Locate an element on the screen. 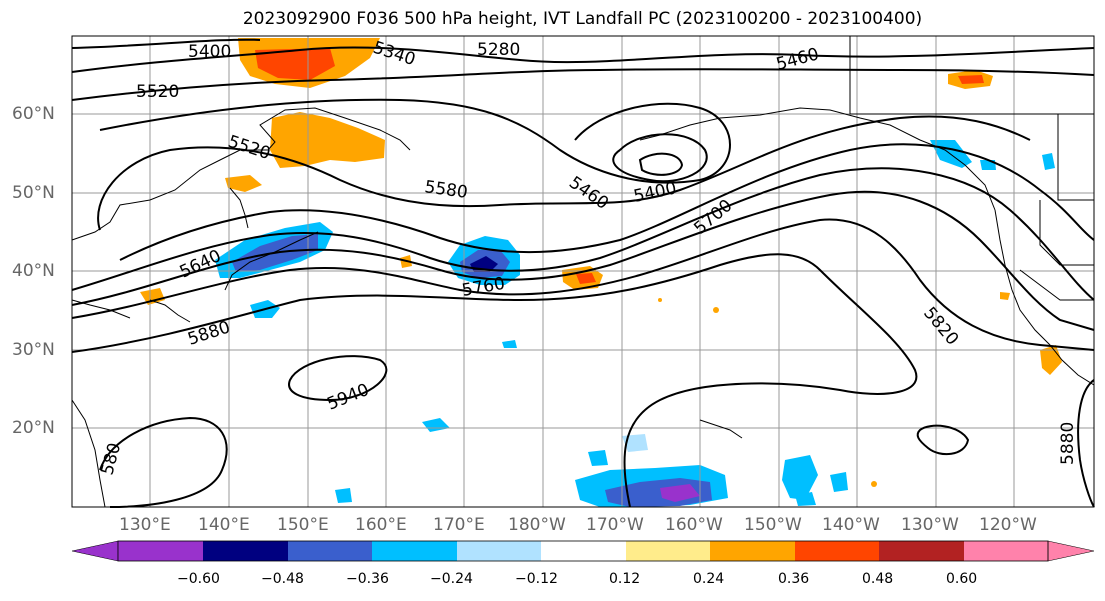 The height and width of the screenshot is (601, 1105). lon-label: 170°W is located at coordinates (615, 525).